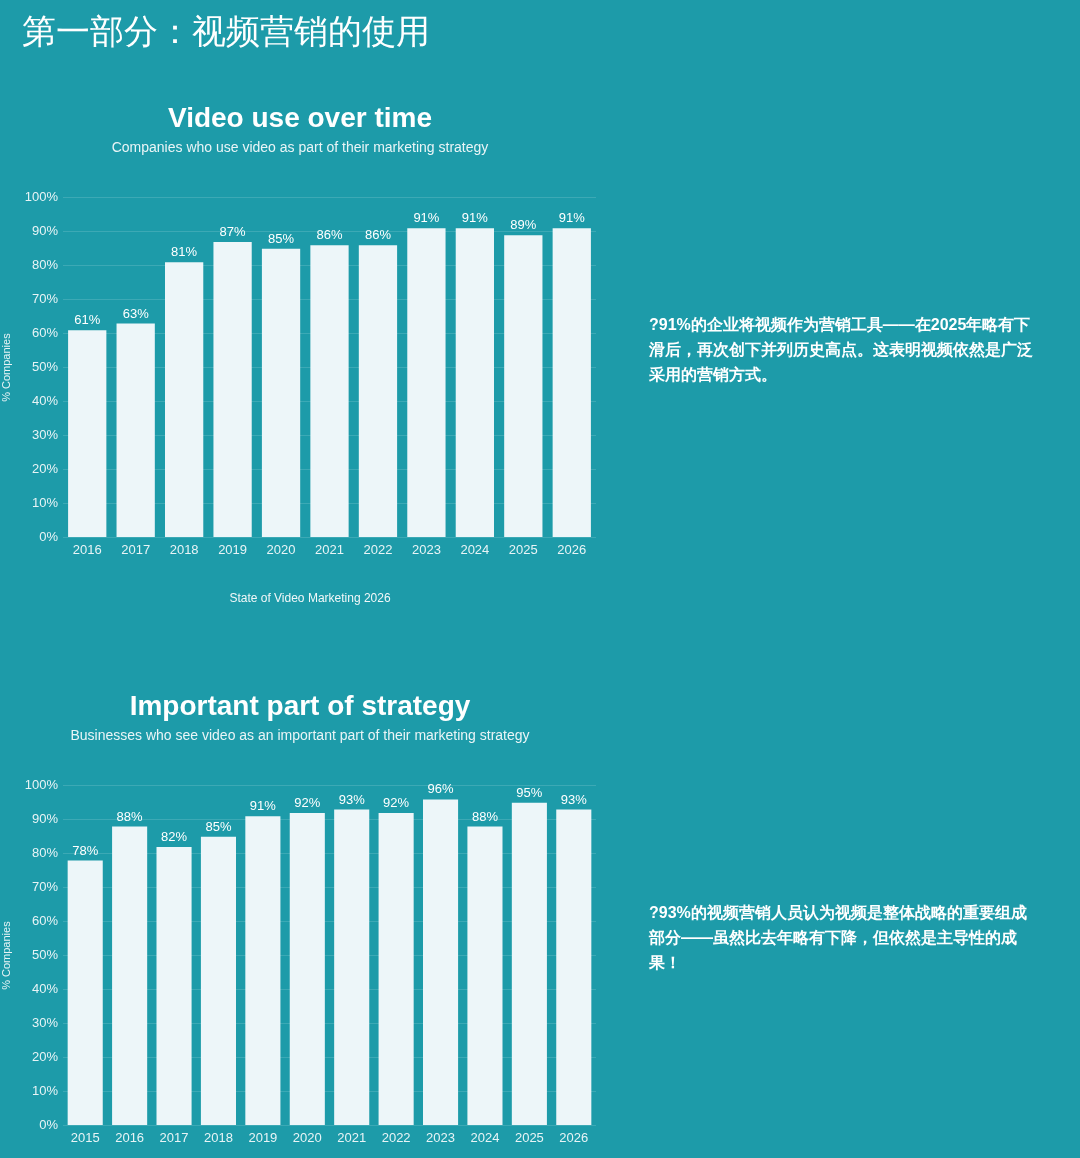 The width and height of the screenshot is (1080, 1158). What do you see at coordinates (300, 735) in the screenshot?
I see `chart-subtitle: Businesses who see video as an important part of their marketing strategy` at bounding box center [300, 735].